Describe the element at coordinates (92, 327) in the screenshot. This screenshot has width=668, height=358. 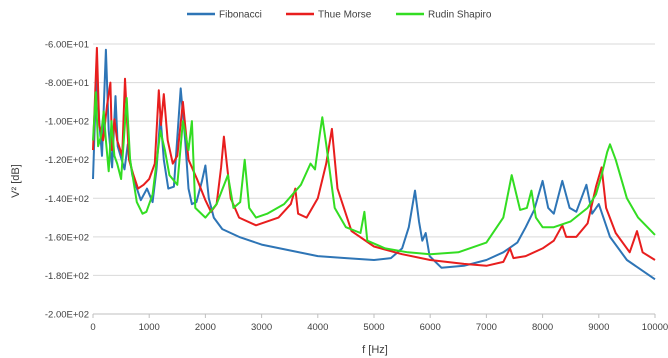
I see `x-tick-label: 0` at that location.